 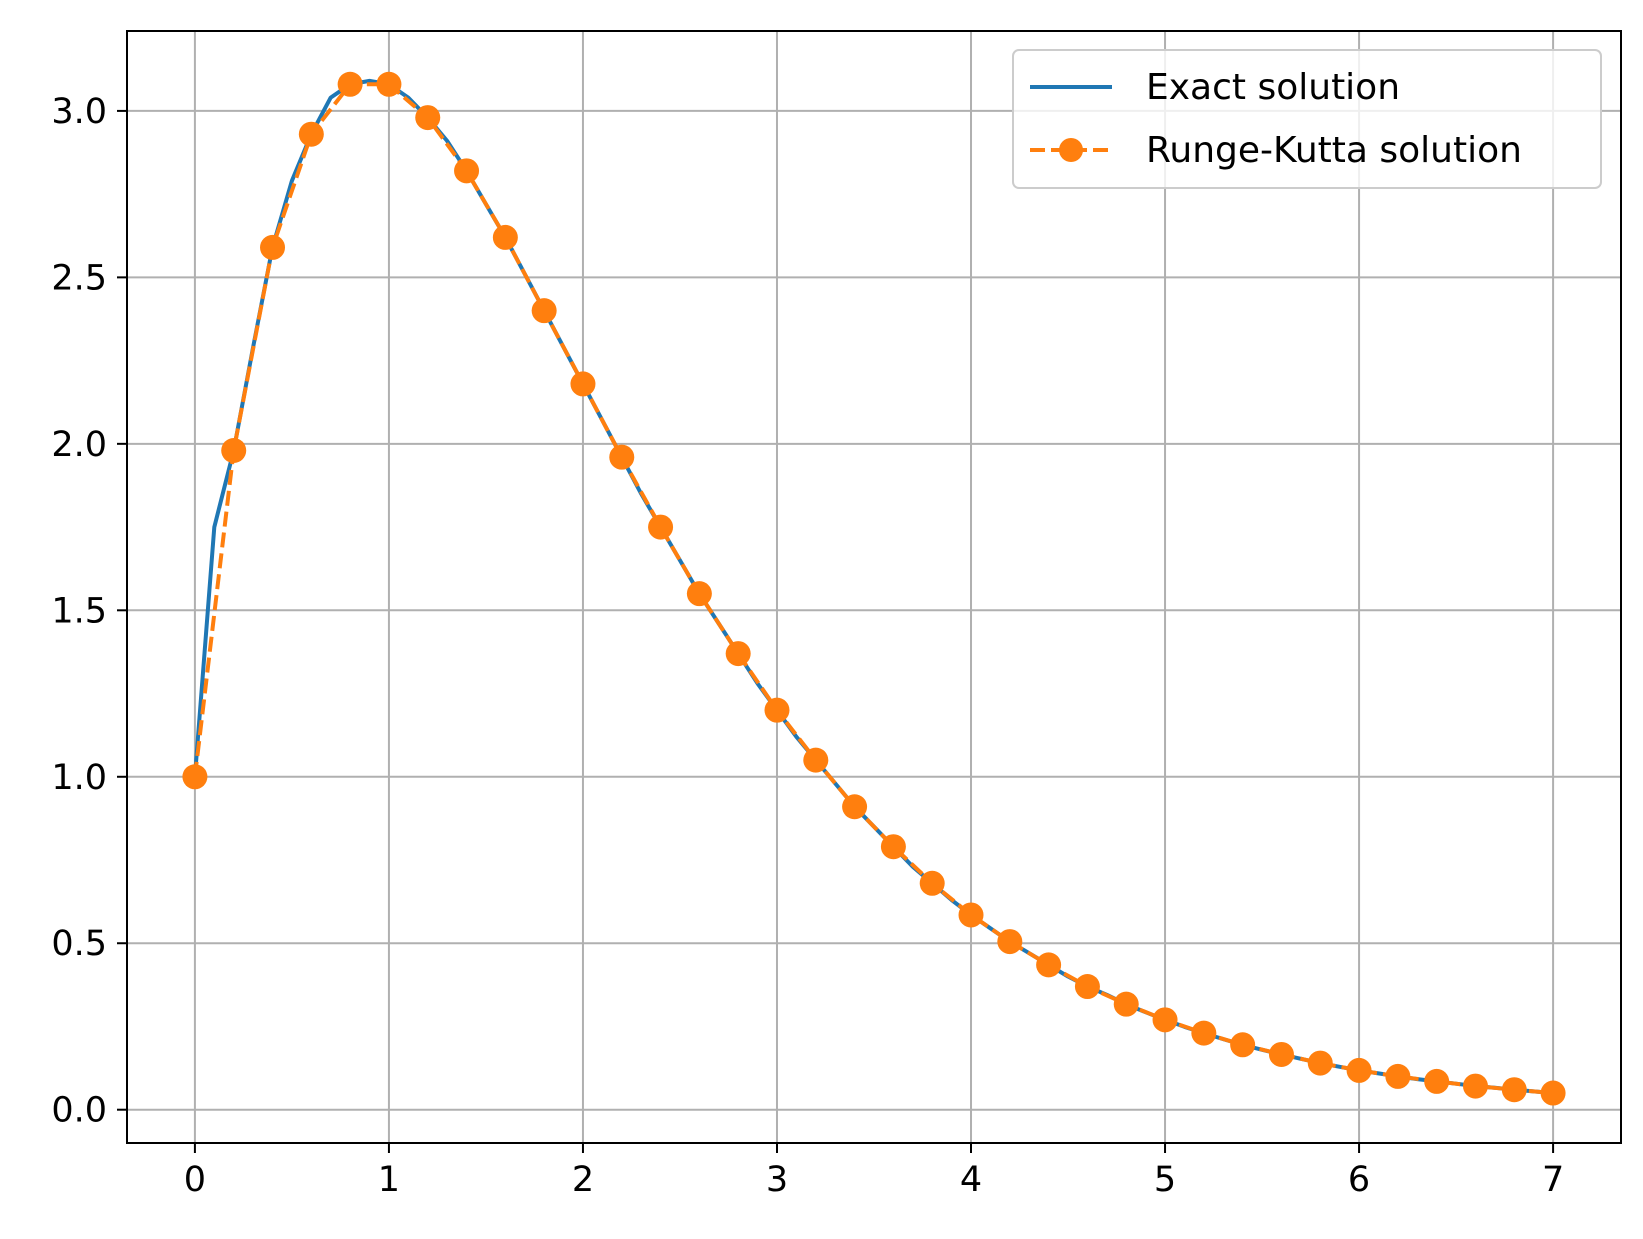 I want to click on x-tick-label: 4, so click(x=971, y=1180).